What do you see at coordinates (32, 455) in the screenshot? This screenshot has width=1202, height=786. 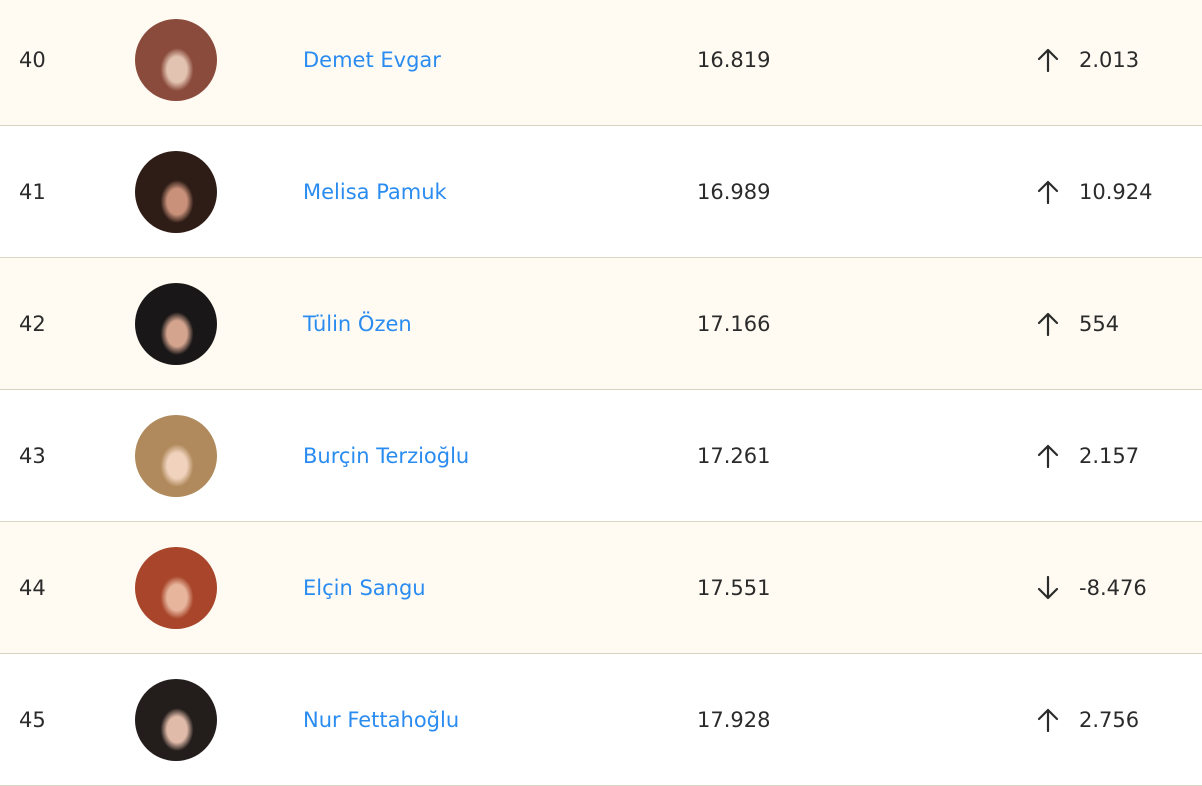 I see `rank: 43` at bounding box center [32, 455].